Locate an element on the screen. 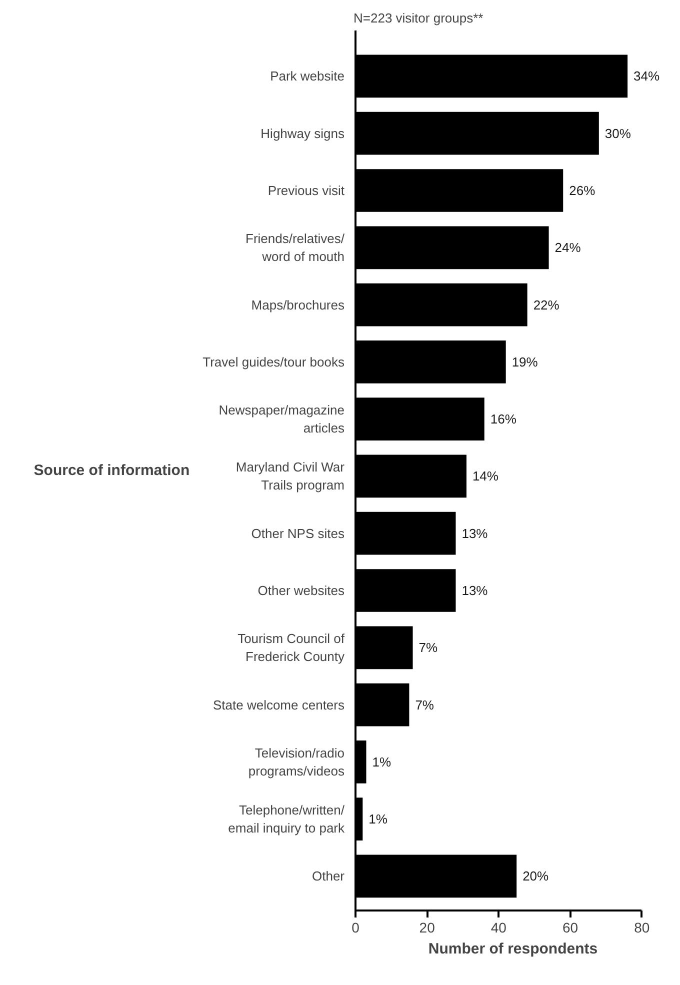  x-tick-label: 40 is located at coordinates (498, 928).